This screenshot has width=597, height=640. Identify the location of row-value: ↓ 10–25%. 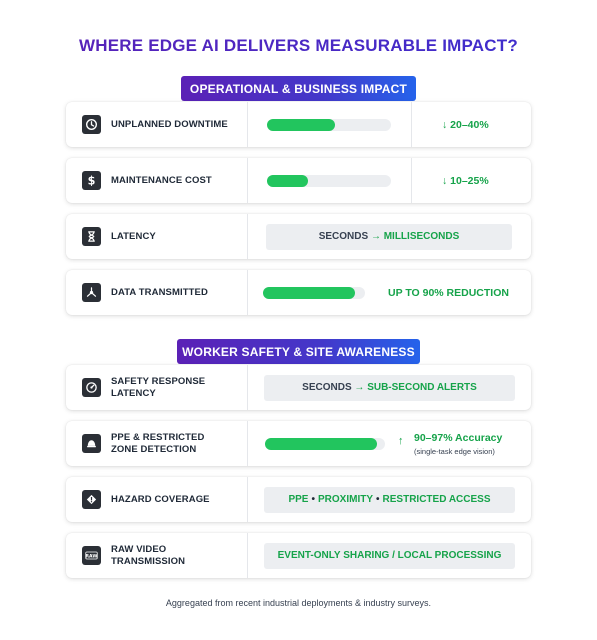
(471, 180).